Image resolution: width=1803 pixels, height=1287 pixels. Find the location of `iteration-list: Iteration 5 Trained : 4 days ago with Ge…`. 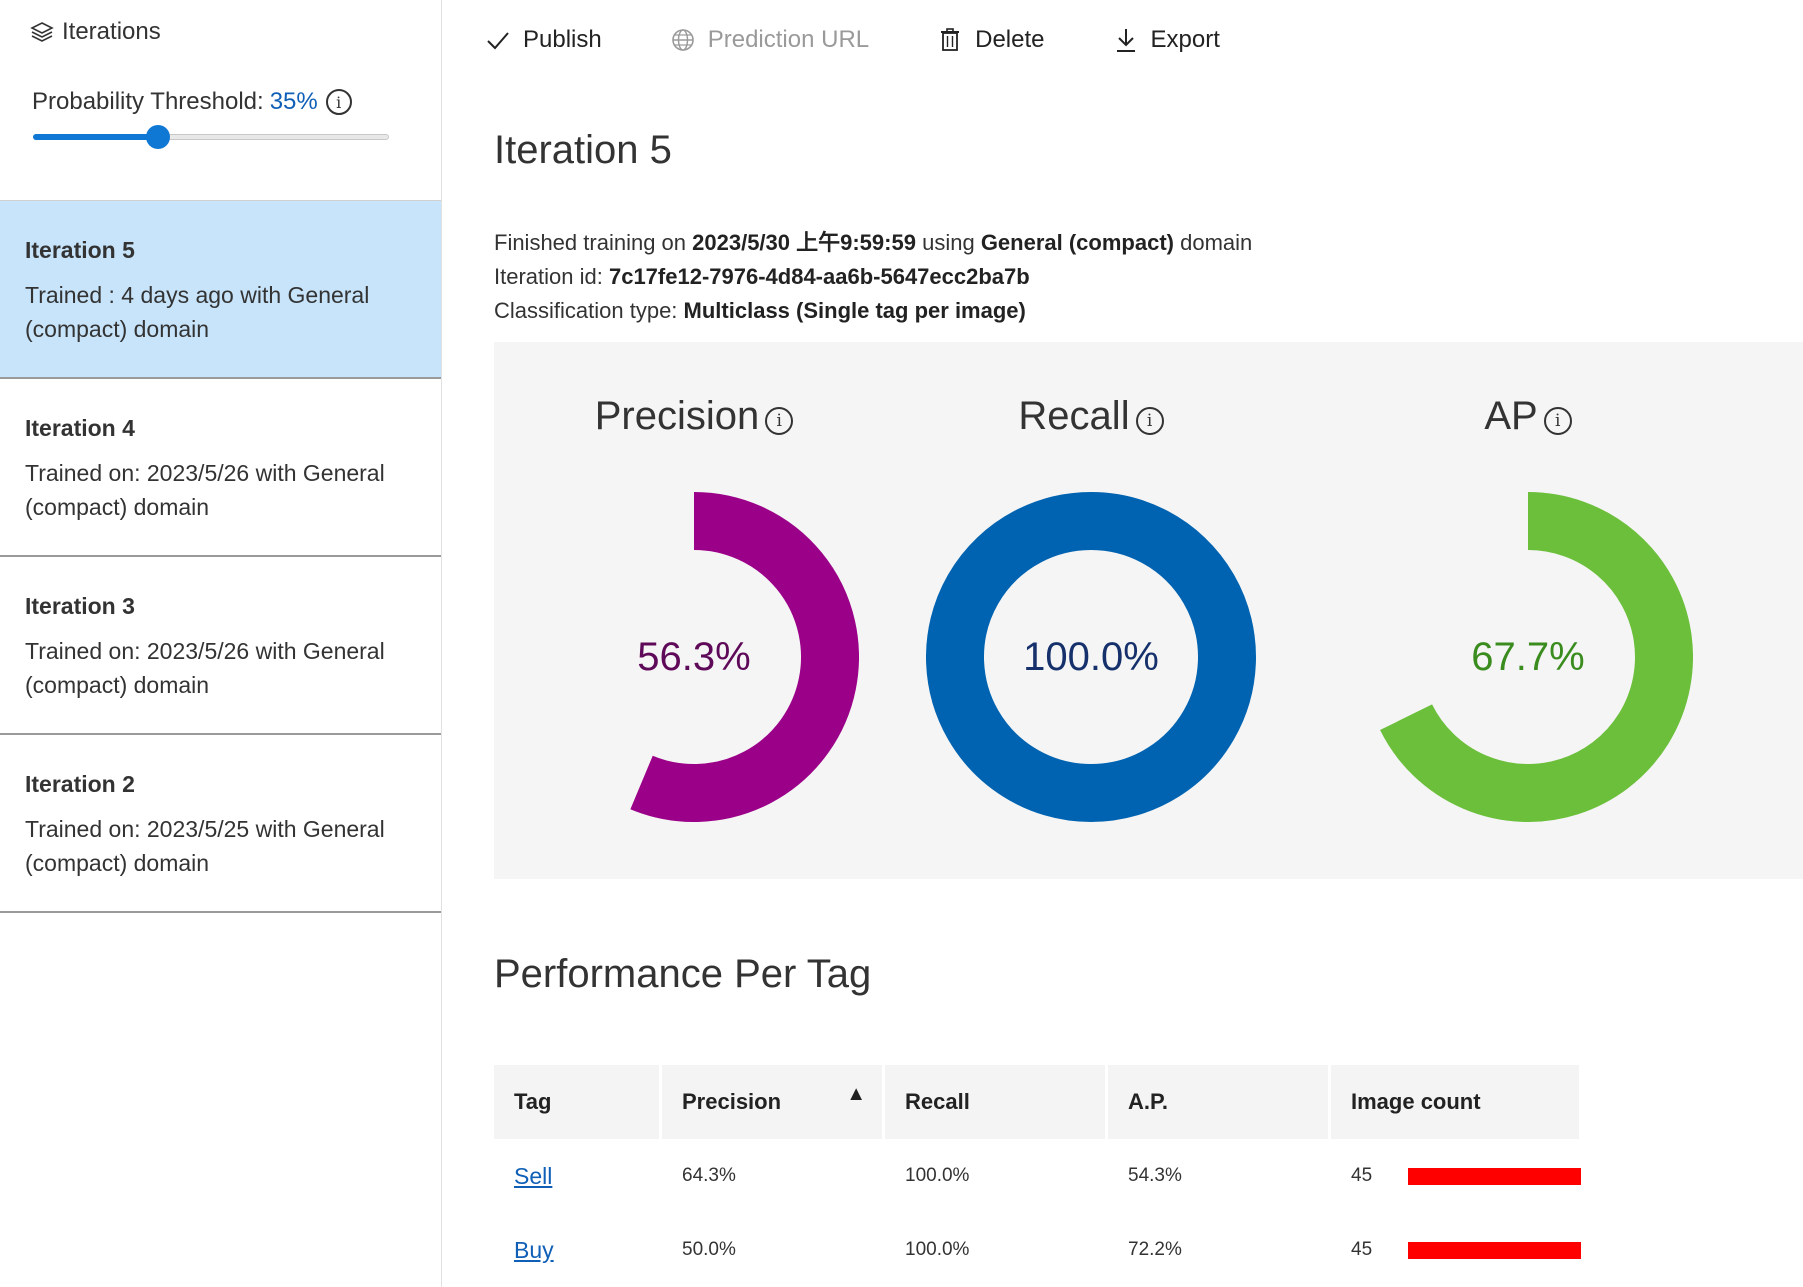

iteration-list: Iteration 5 Trained : 4 days ago with Ge… is located at coordinates (220, 556).